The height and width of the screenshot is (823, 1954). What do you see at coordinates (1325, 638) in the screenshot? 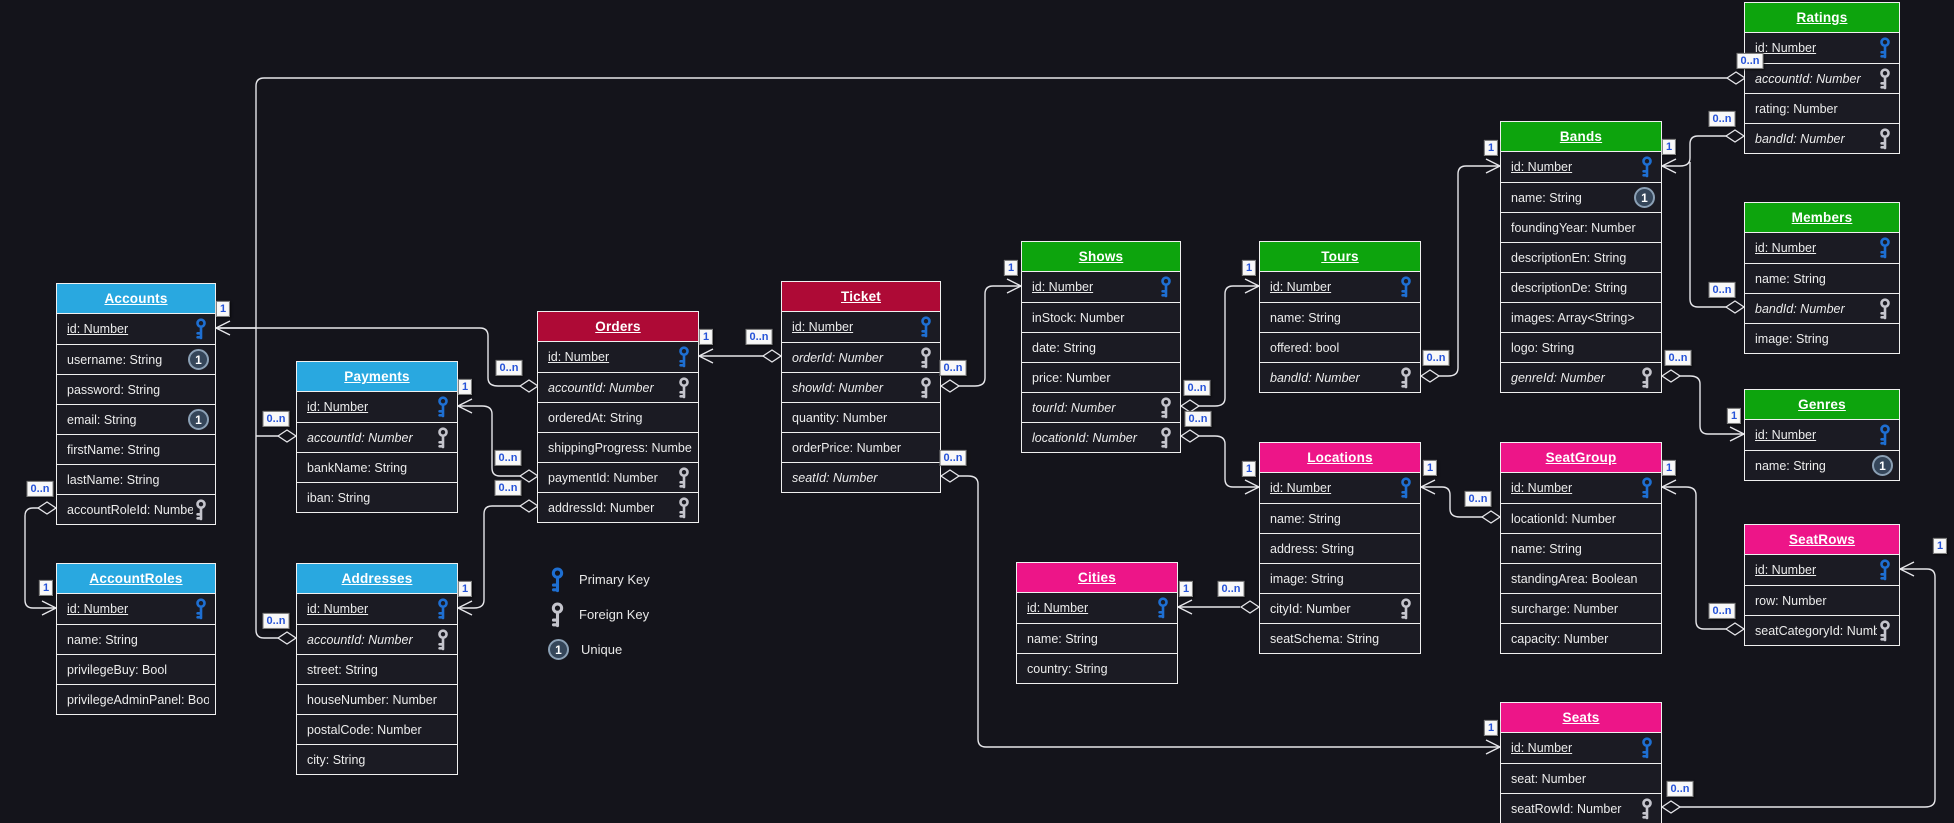
I see `field-label: seatSchema: String` at bounding box center [1325, 638].